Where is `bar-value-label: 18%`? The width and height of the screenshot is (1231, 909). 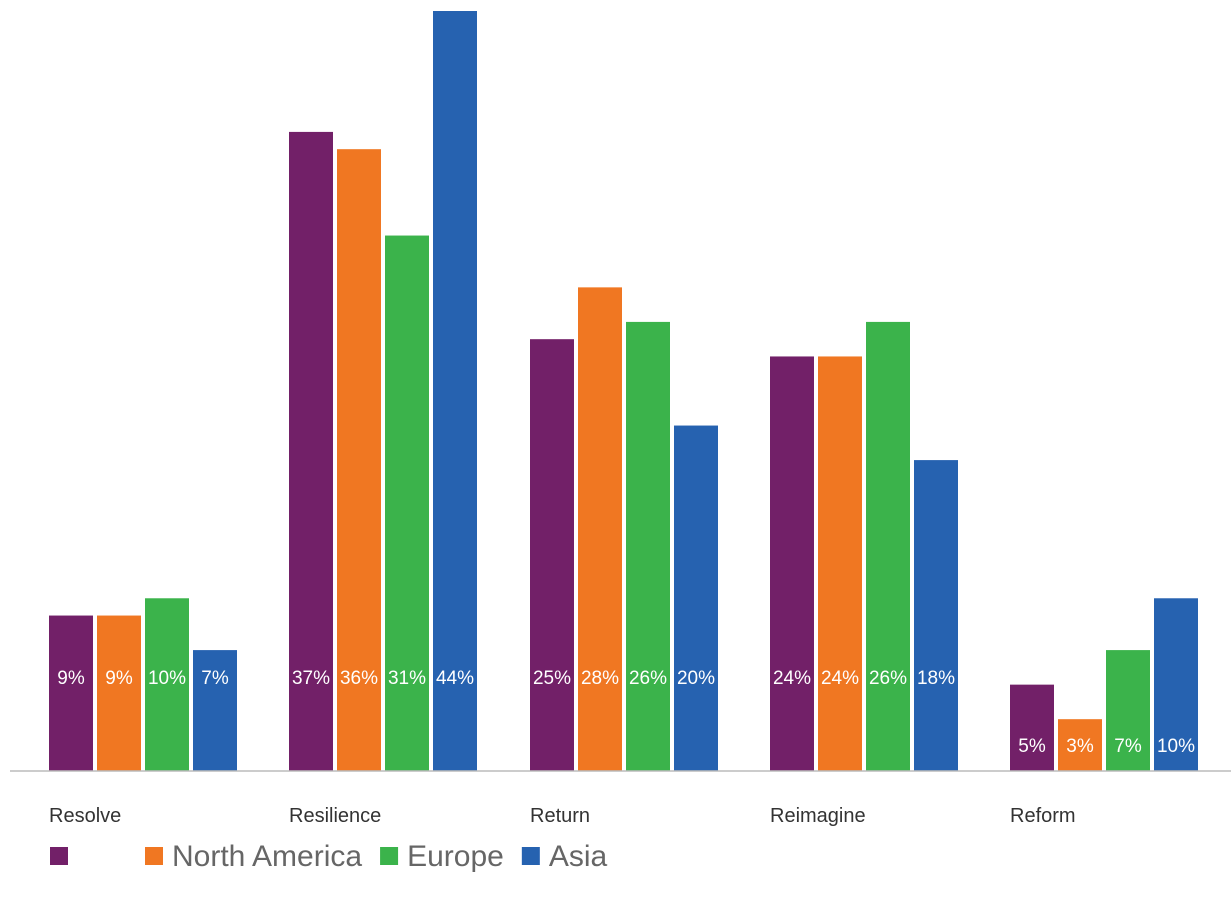 bar-value-label: 18% is located at coordinates (936, 678).